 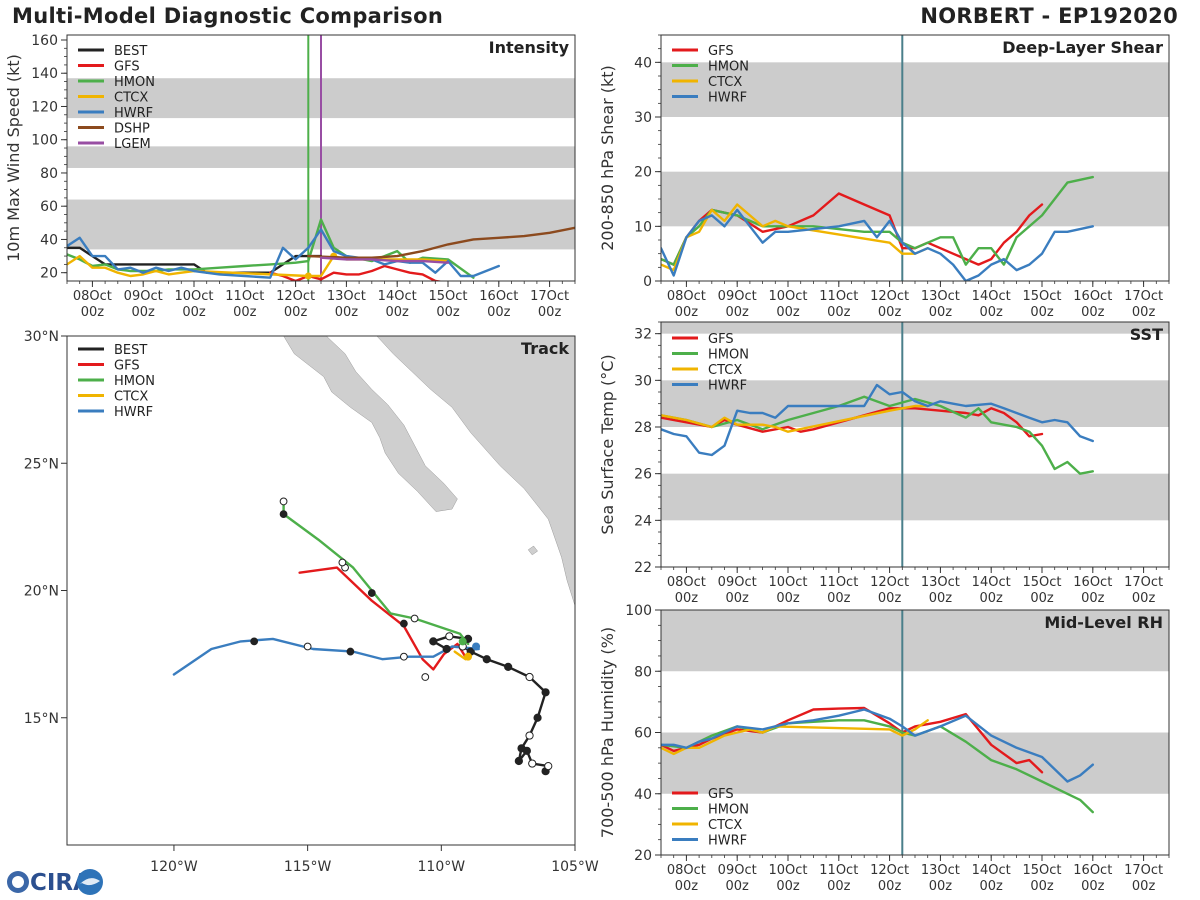 I want to click on rh-frame, so click(x=915, y=732).